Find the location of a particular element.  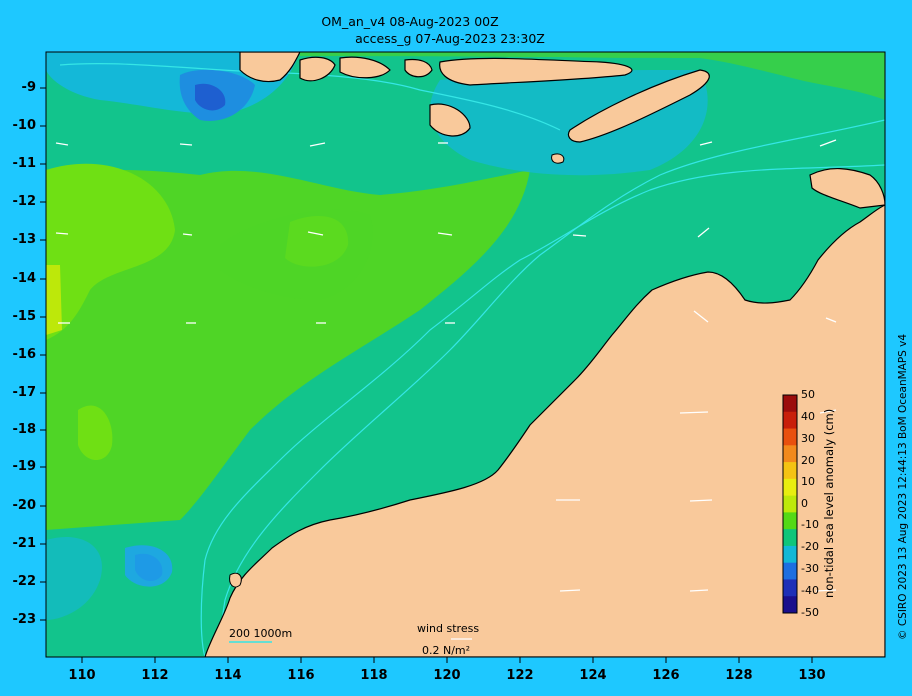

colorbar-label: non-tidal sea level anomaly (cm) is located at coordinates (829, 503).